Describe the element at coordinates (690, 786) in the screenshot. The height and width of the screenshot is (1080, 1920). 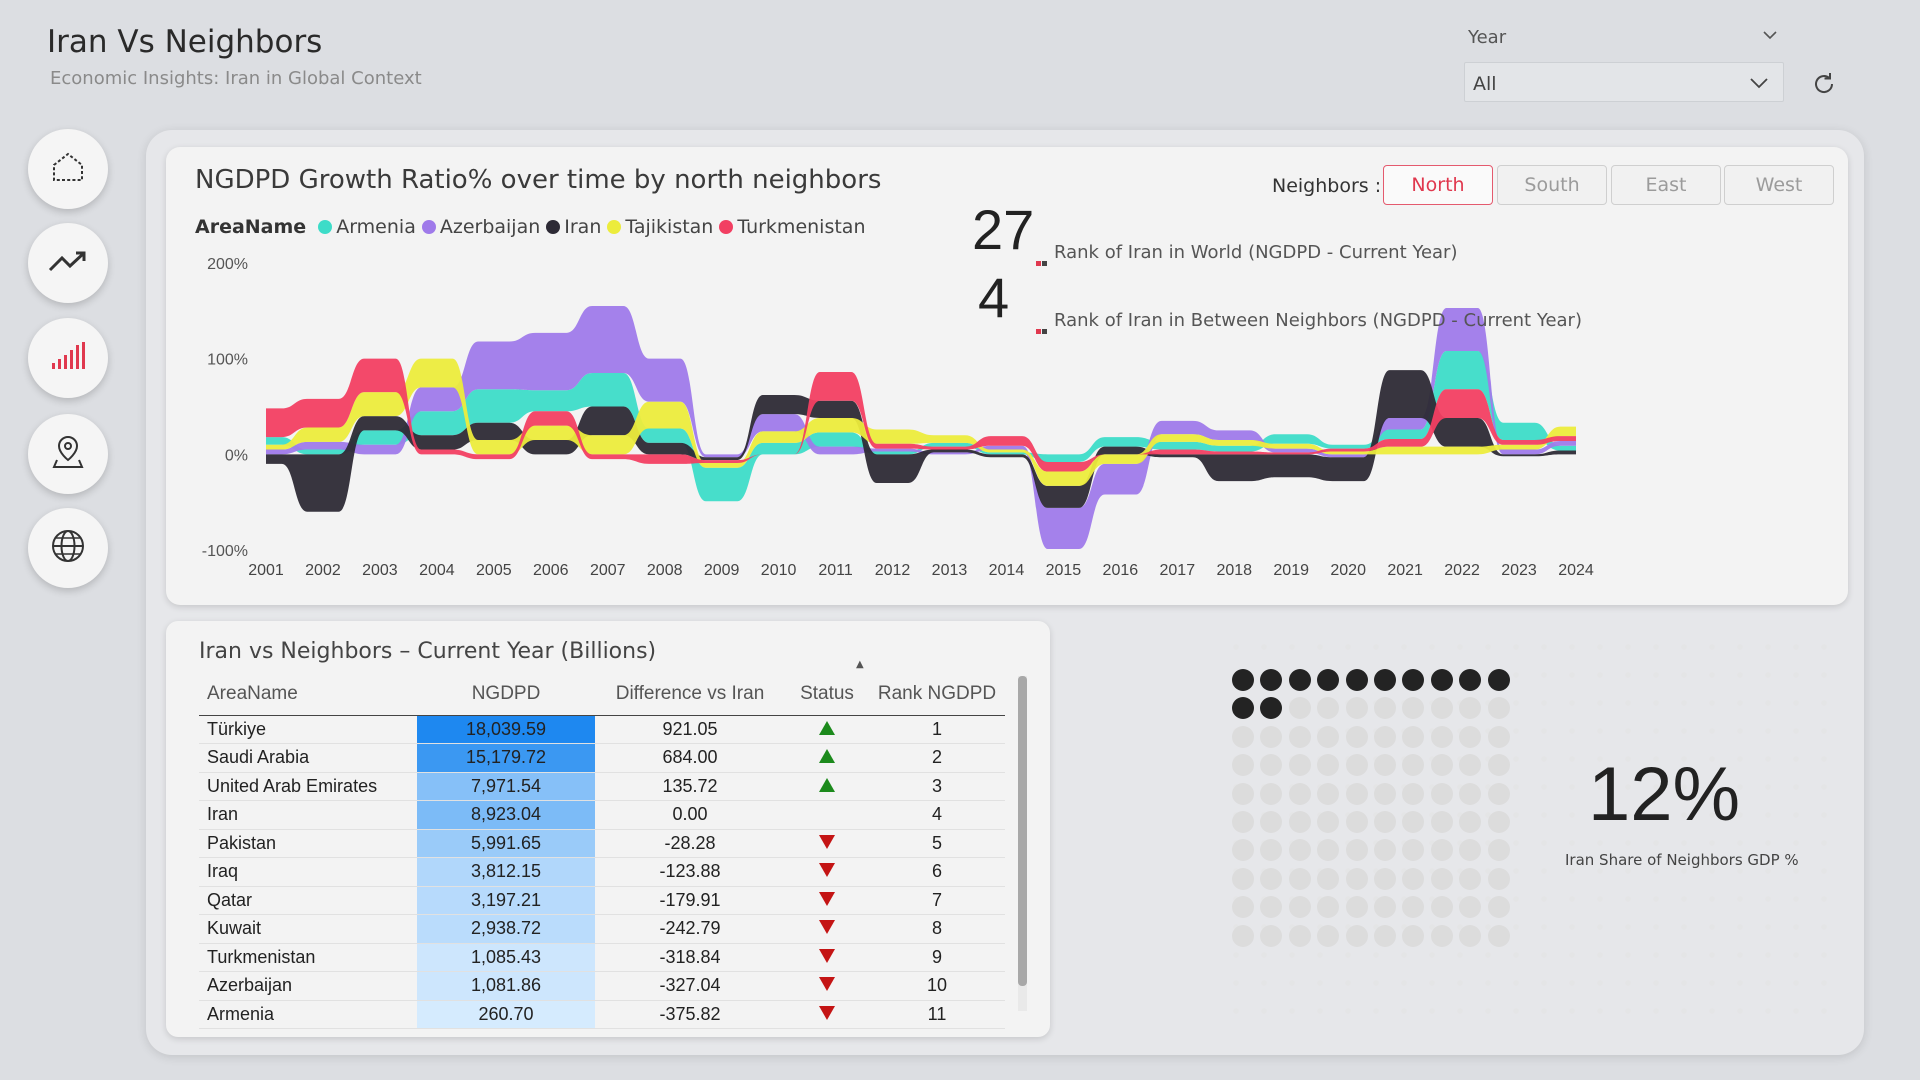
I see `cell-difference: 135.72` at that location.